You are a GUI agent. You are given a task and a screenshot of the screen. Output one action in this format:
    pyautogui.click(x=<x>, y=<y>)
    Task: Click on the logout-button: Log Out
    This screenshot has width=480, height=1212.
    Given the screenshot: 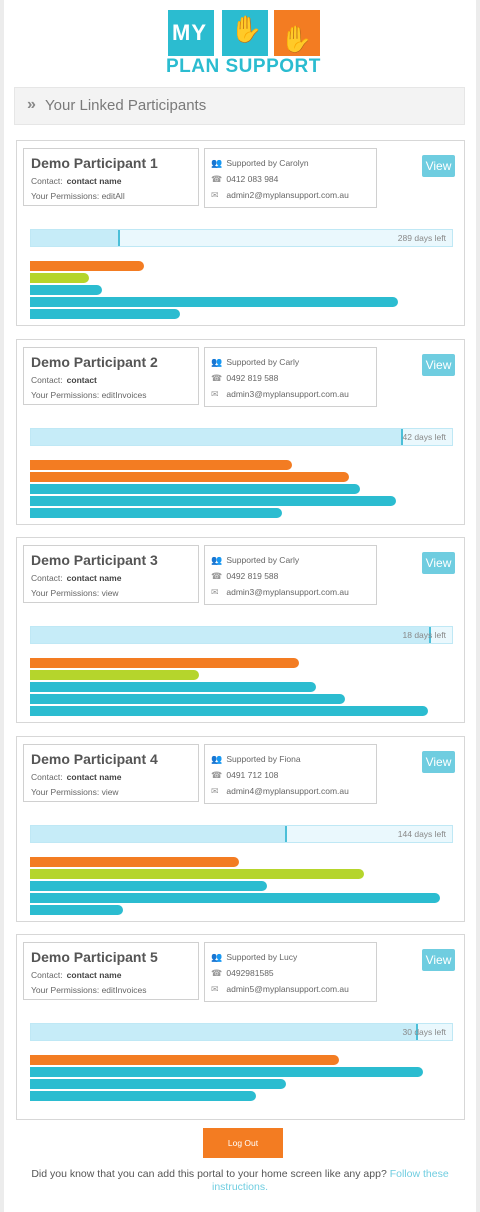 What is the action you would take?
    pyautogui.click(x=243, y=1143)
    